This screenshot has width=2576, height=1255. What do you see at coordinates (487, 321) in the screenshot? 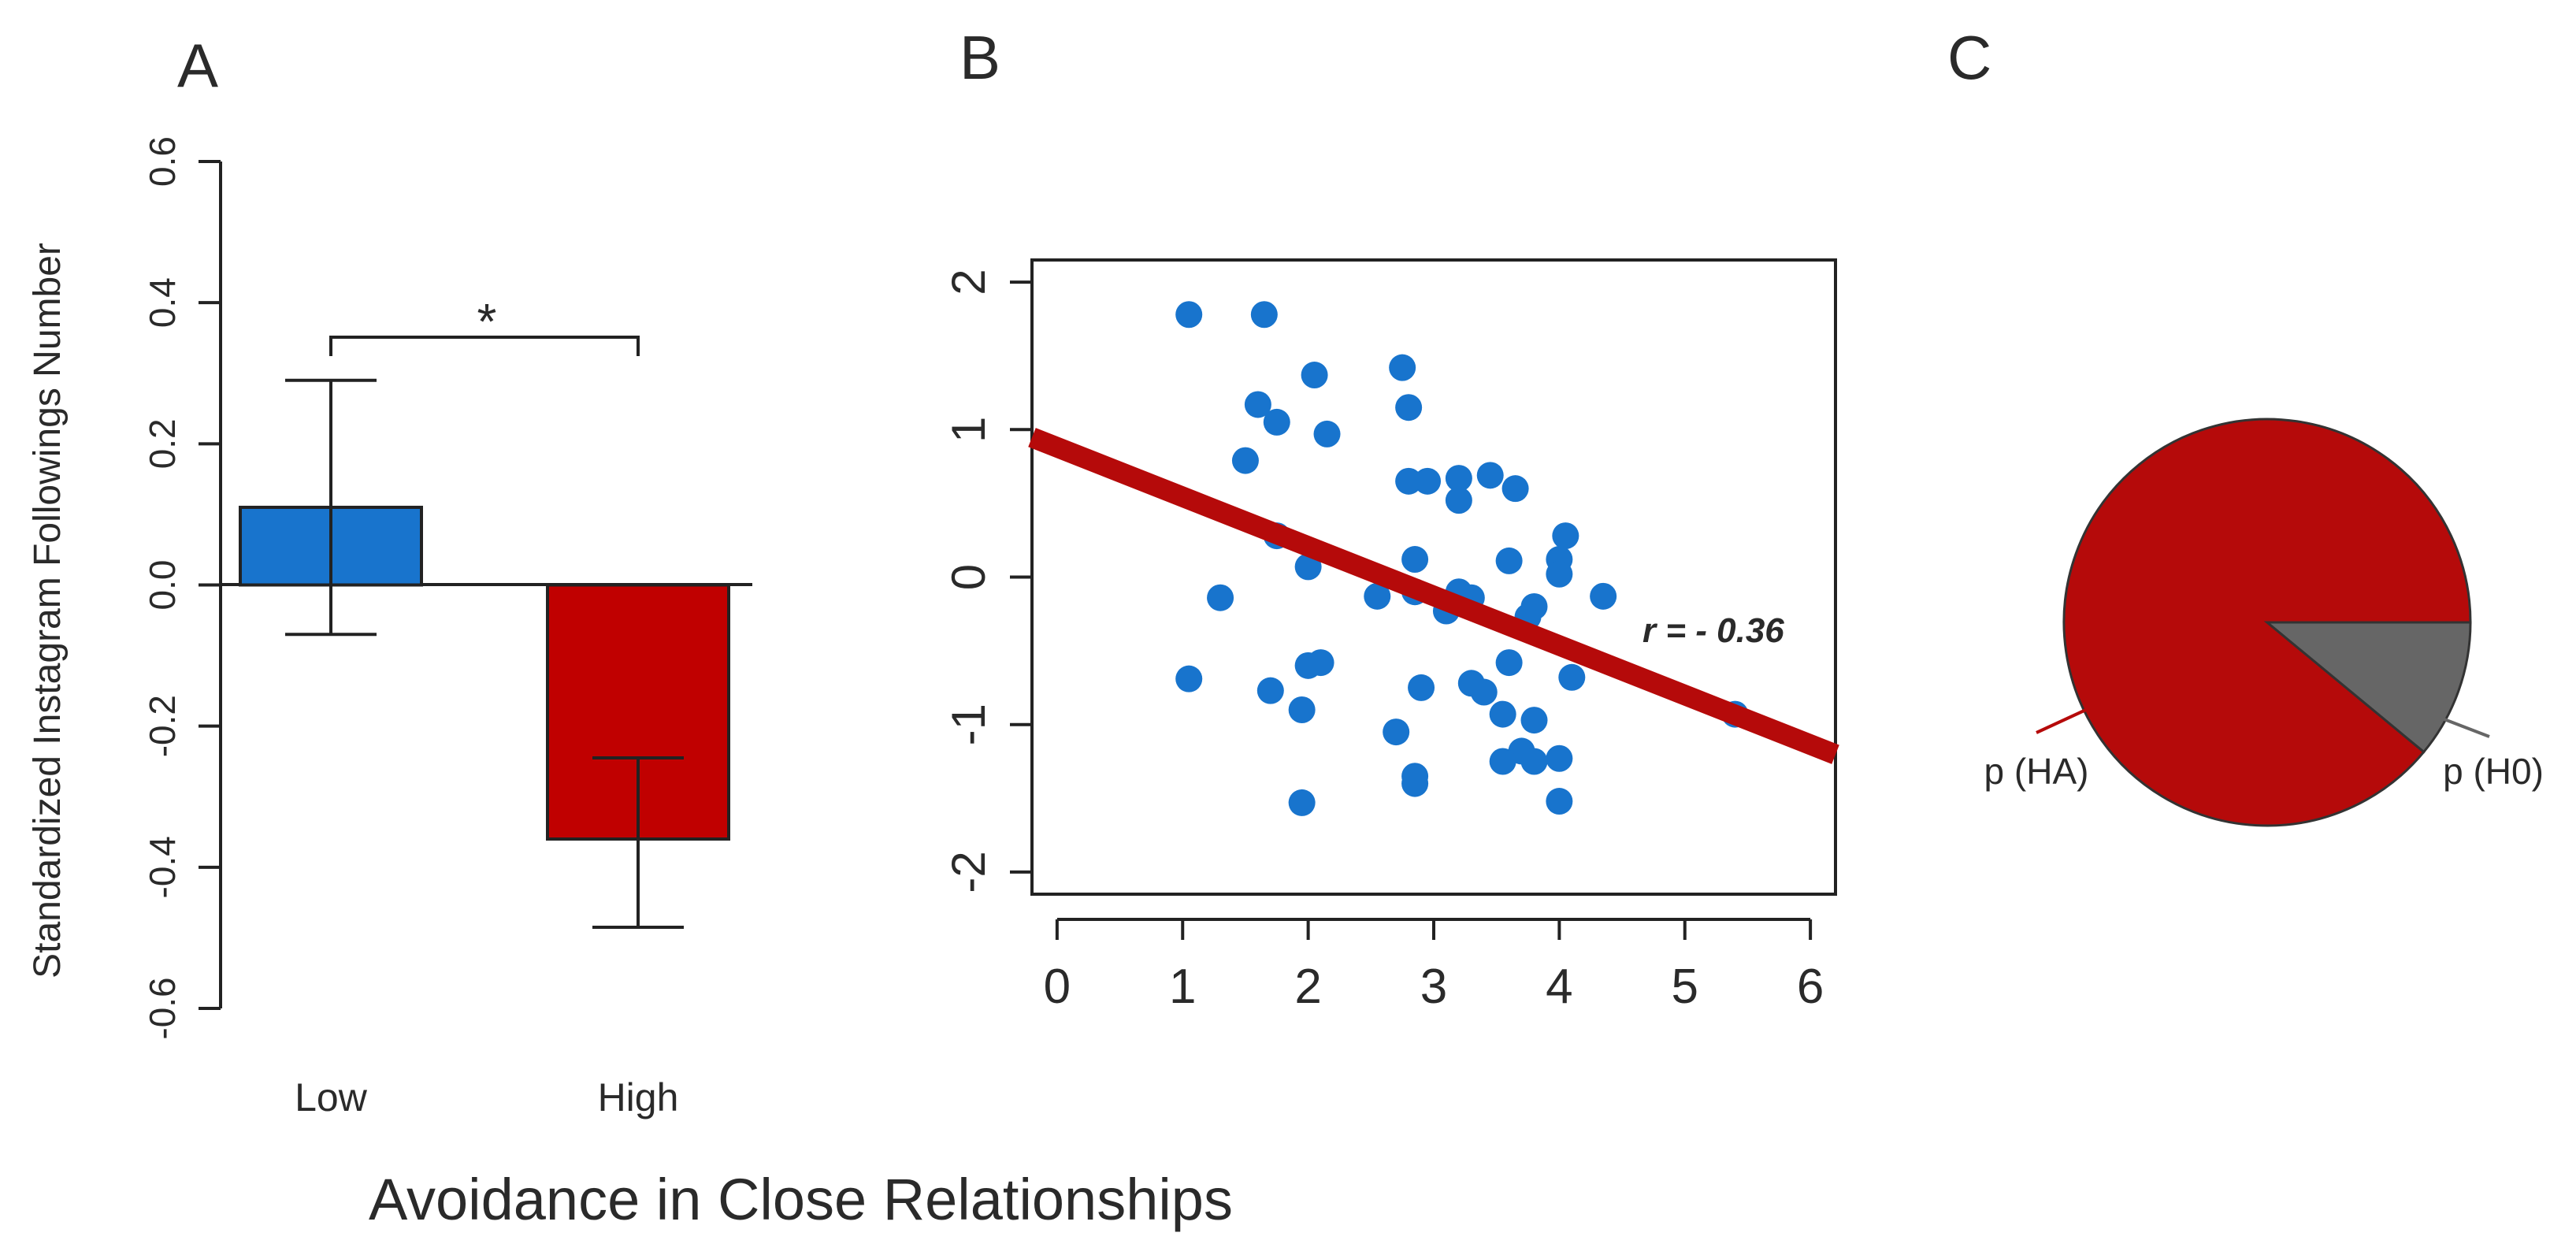
I see `significance-star: *` at bounding box center [487, 321].